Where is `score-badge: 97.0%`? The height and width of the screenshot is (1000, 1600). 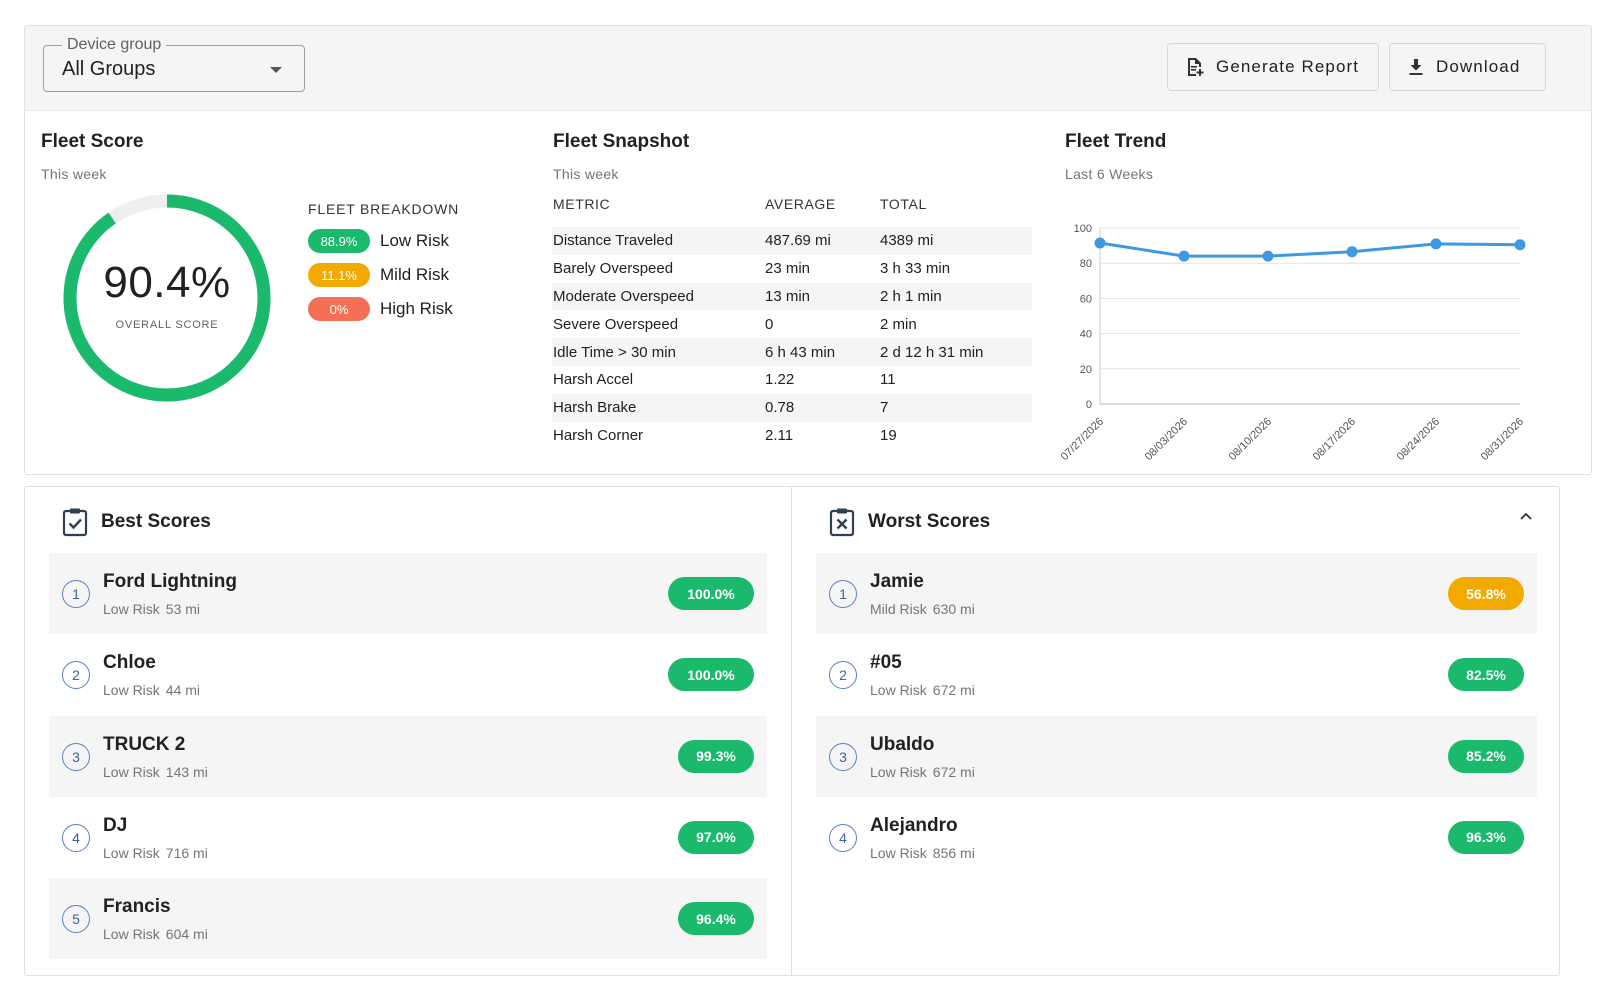 score-badge: 97.0% is located at coordinates (716, 837).